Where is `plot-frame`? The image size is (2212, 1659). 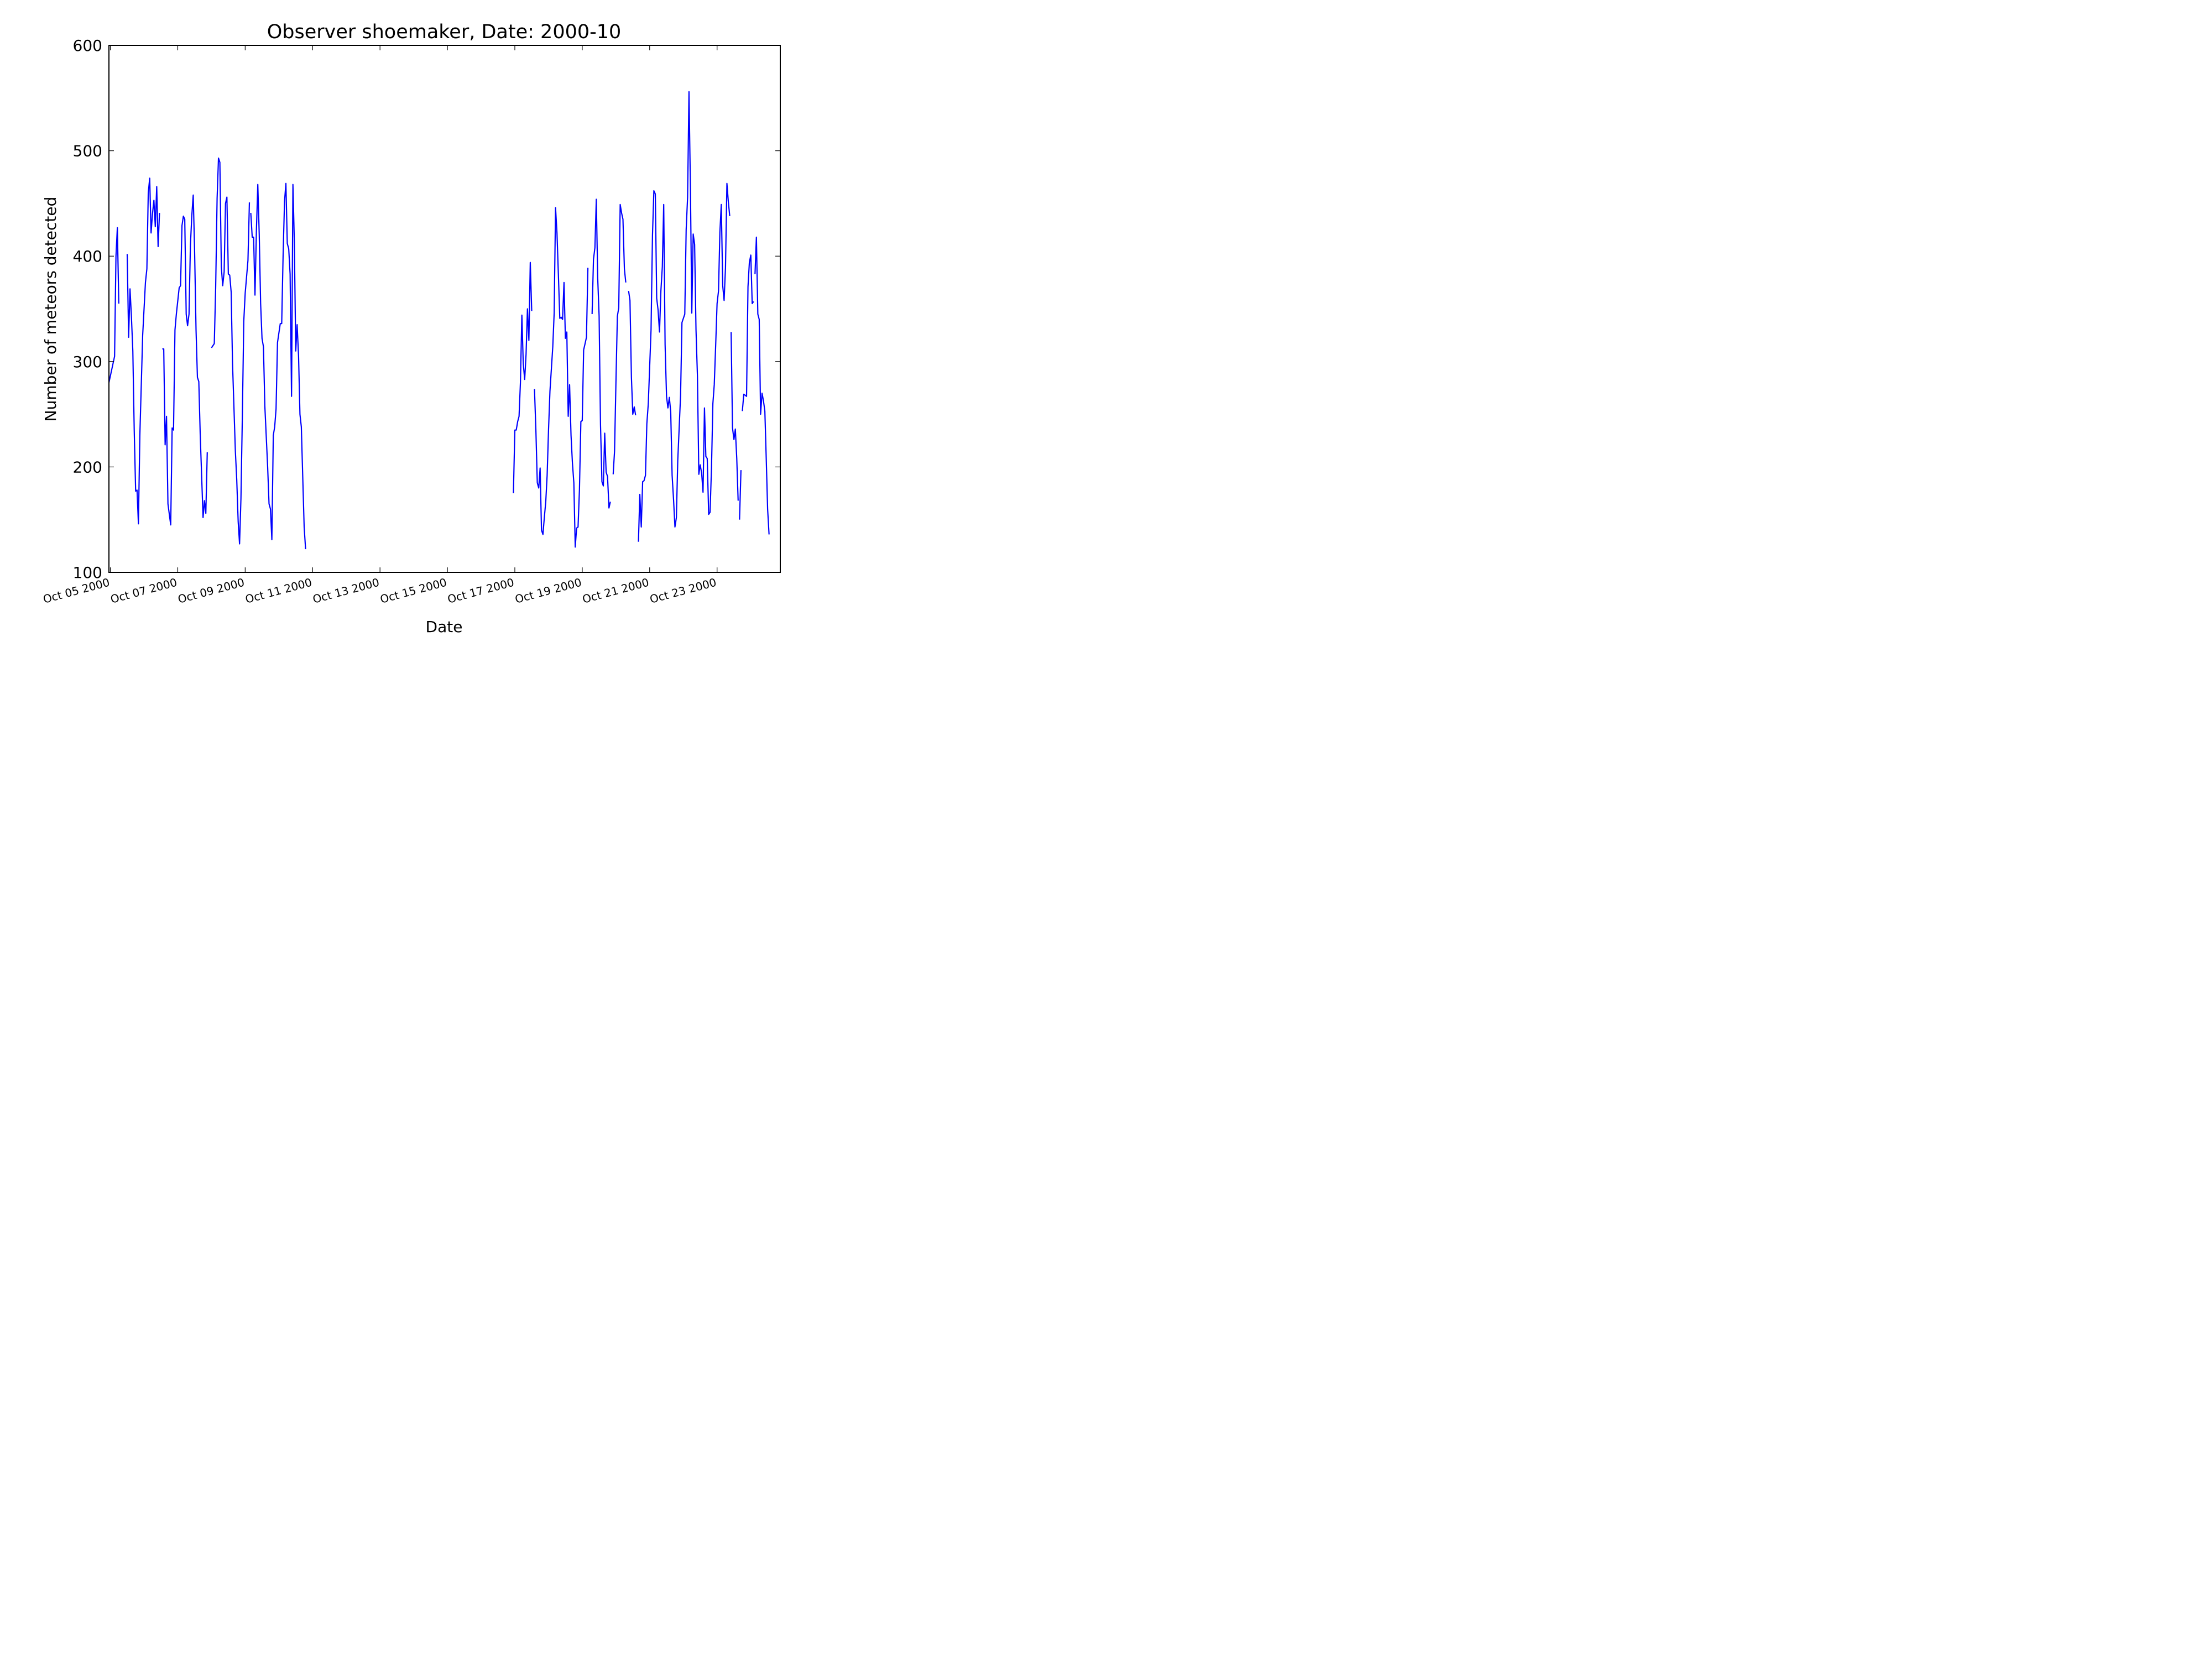 plot-frame is located at coordinates (445, 309).